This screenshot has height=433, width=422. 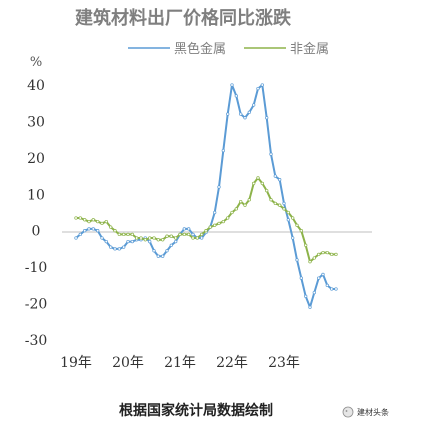 What do you see at coordinates (36, 159) in the screenshot?
I see `y-tick-label: 20` at bounding box center [36, 159].